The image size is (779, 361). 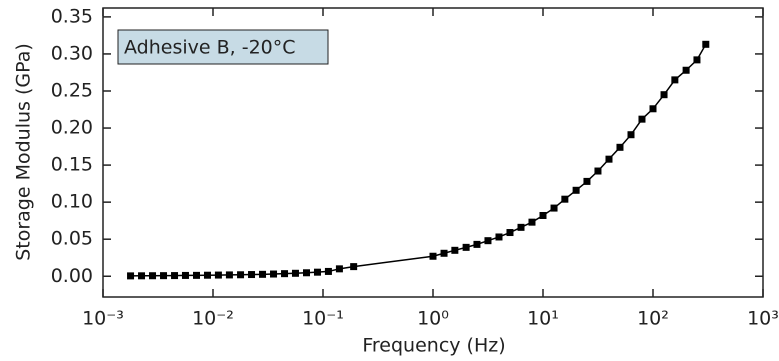 What do you see at coordinates (72, 276) in the screenshot?
I see `y-tick-label: 0.00` at bounding box center [72, 276].